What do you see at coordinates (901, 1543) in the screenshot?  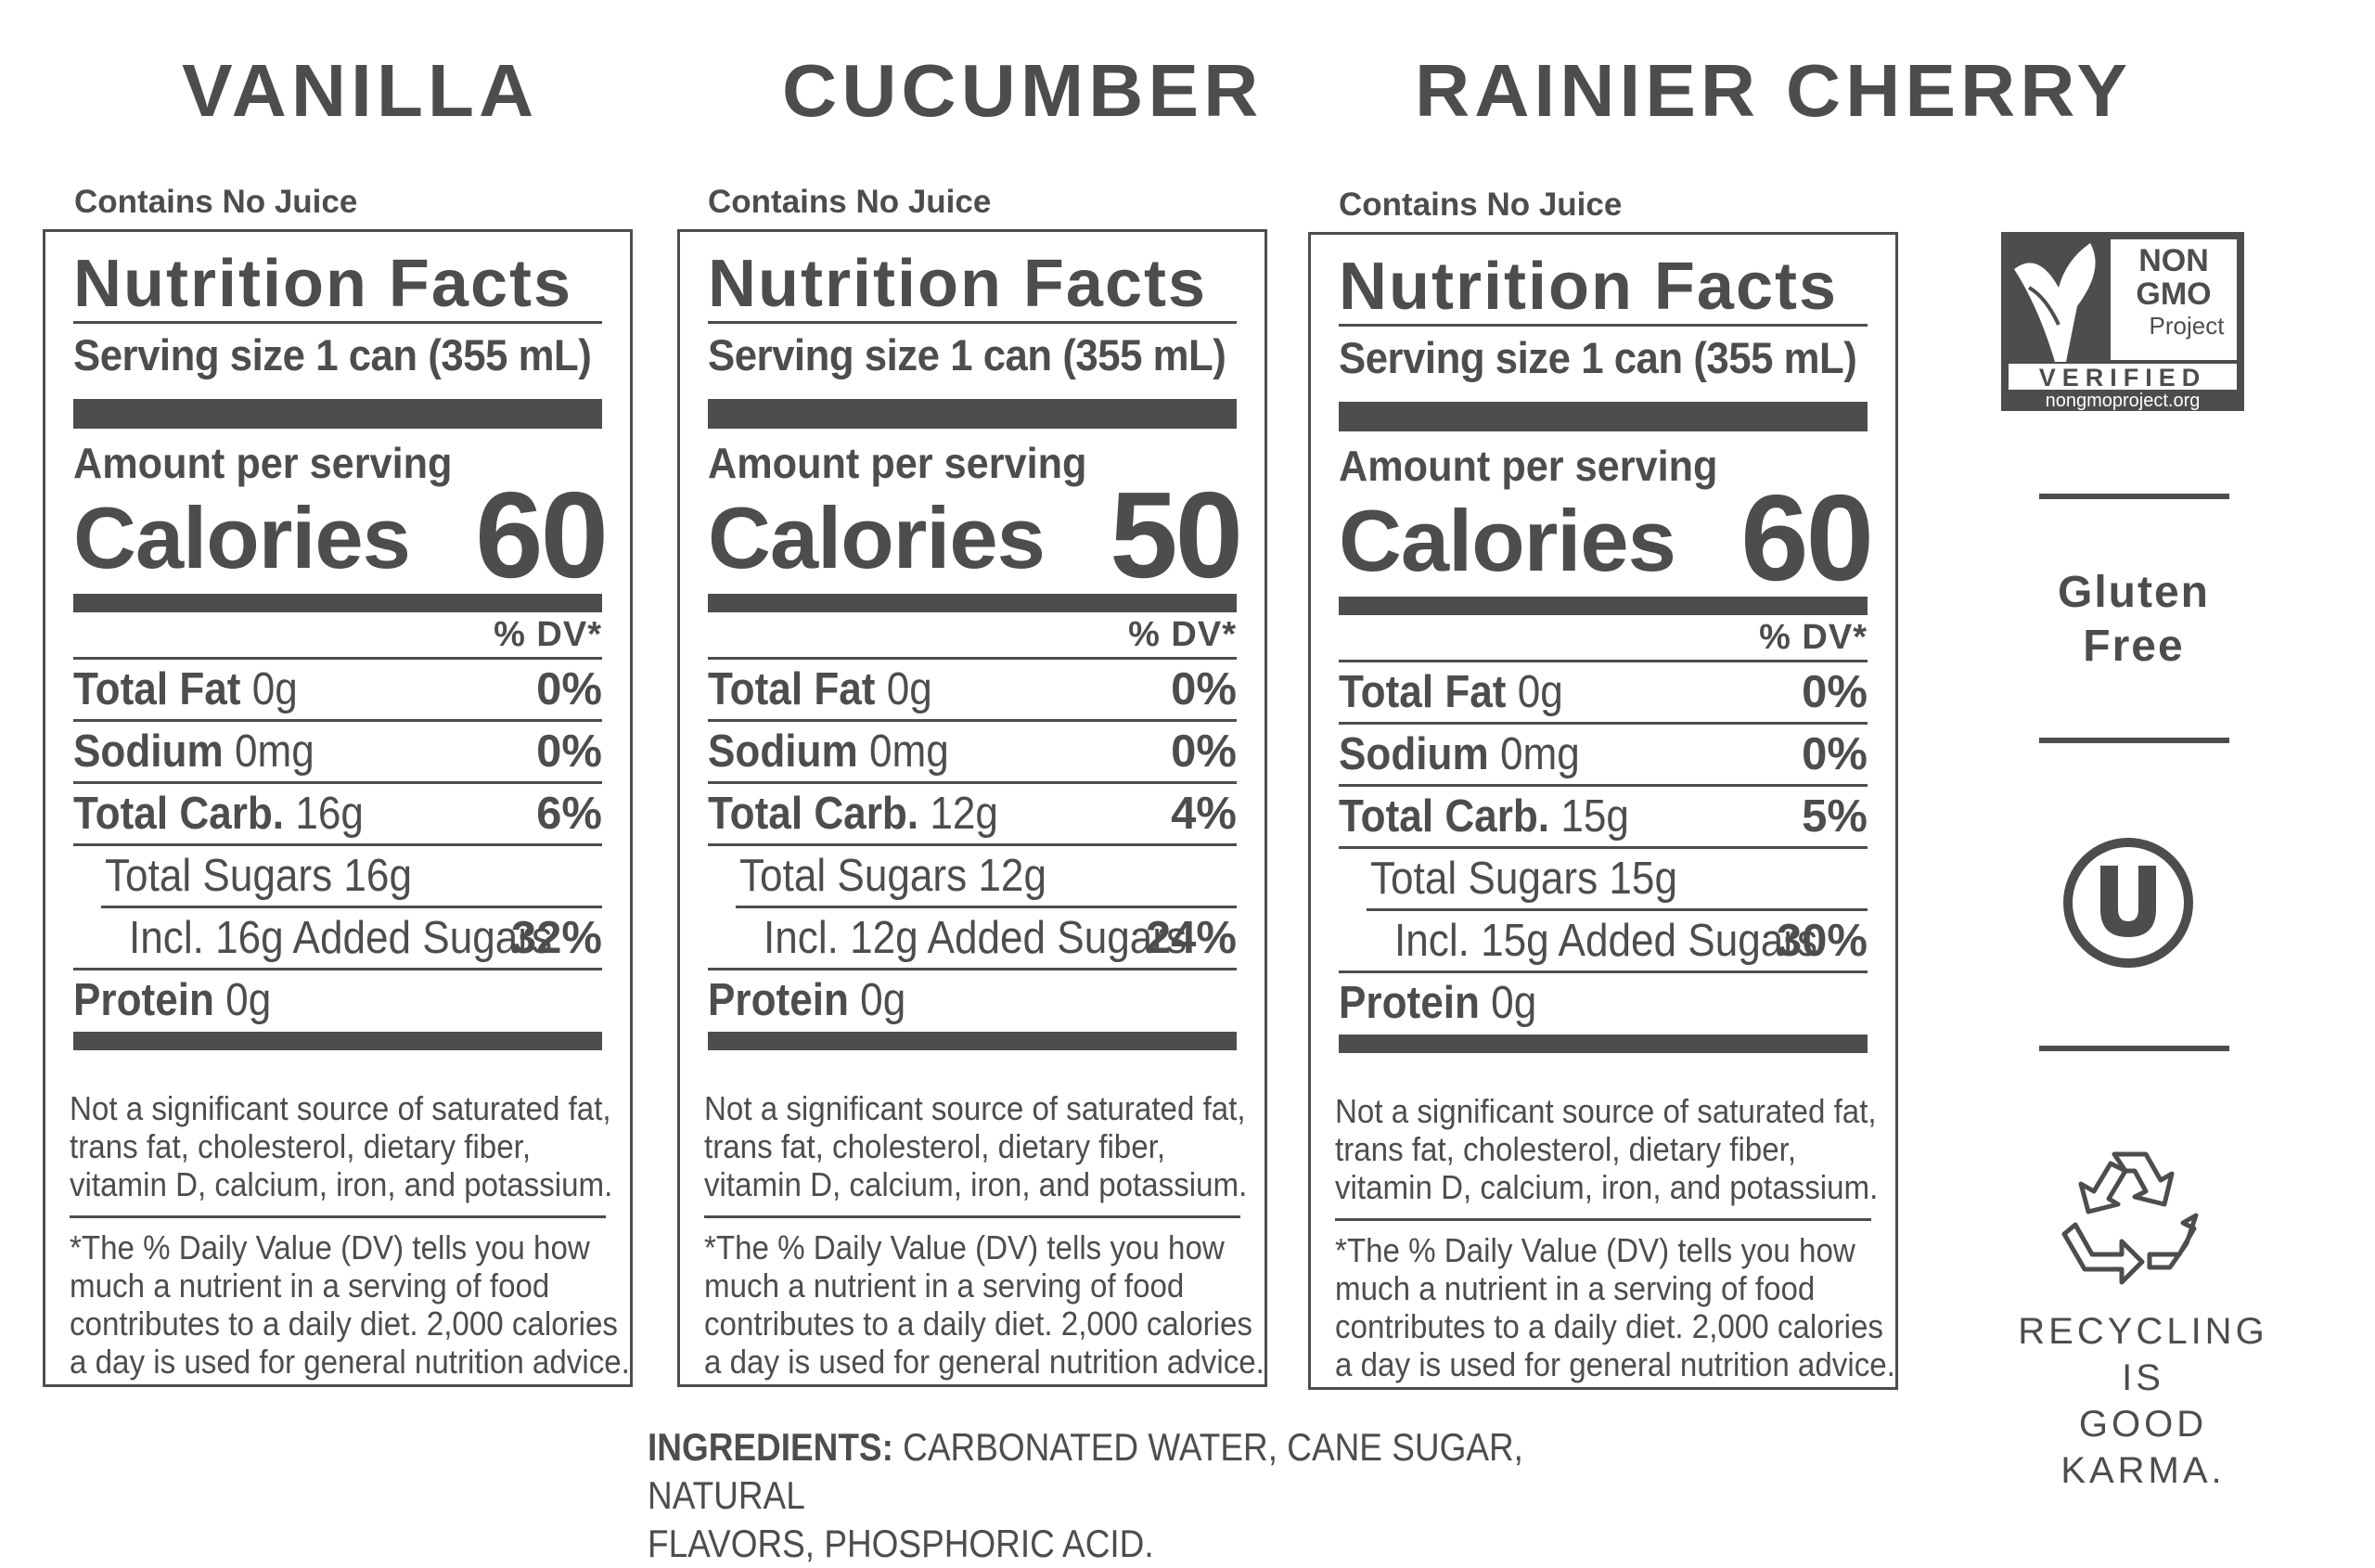 I see `ingredients-line2: FLAVORS, PHOSPHORIC ACID.` at bounding box center [901, 1543].